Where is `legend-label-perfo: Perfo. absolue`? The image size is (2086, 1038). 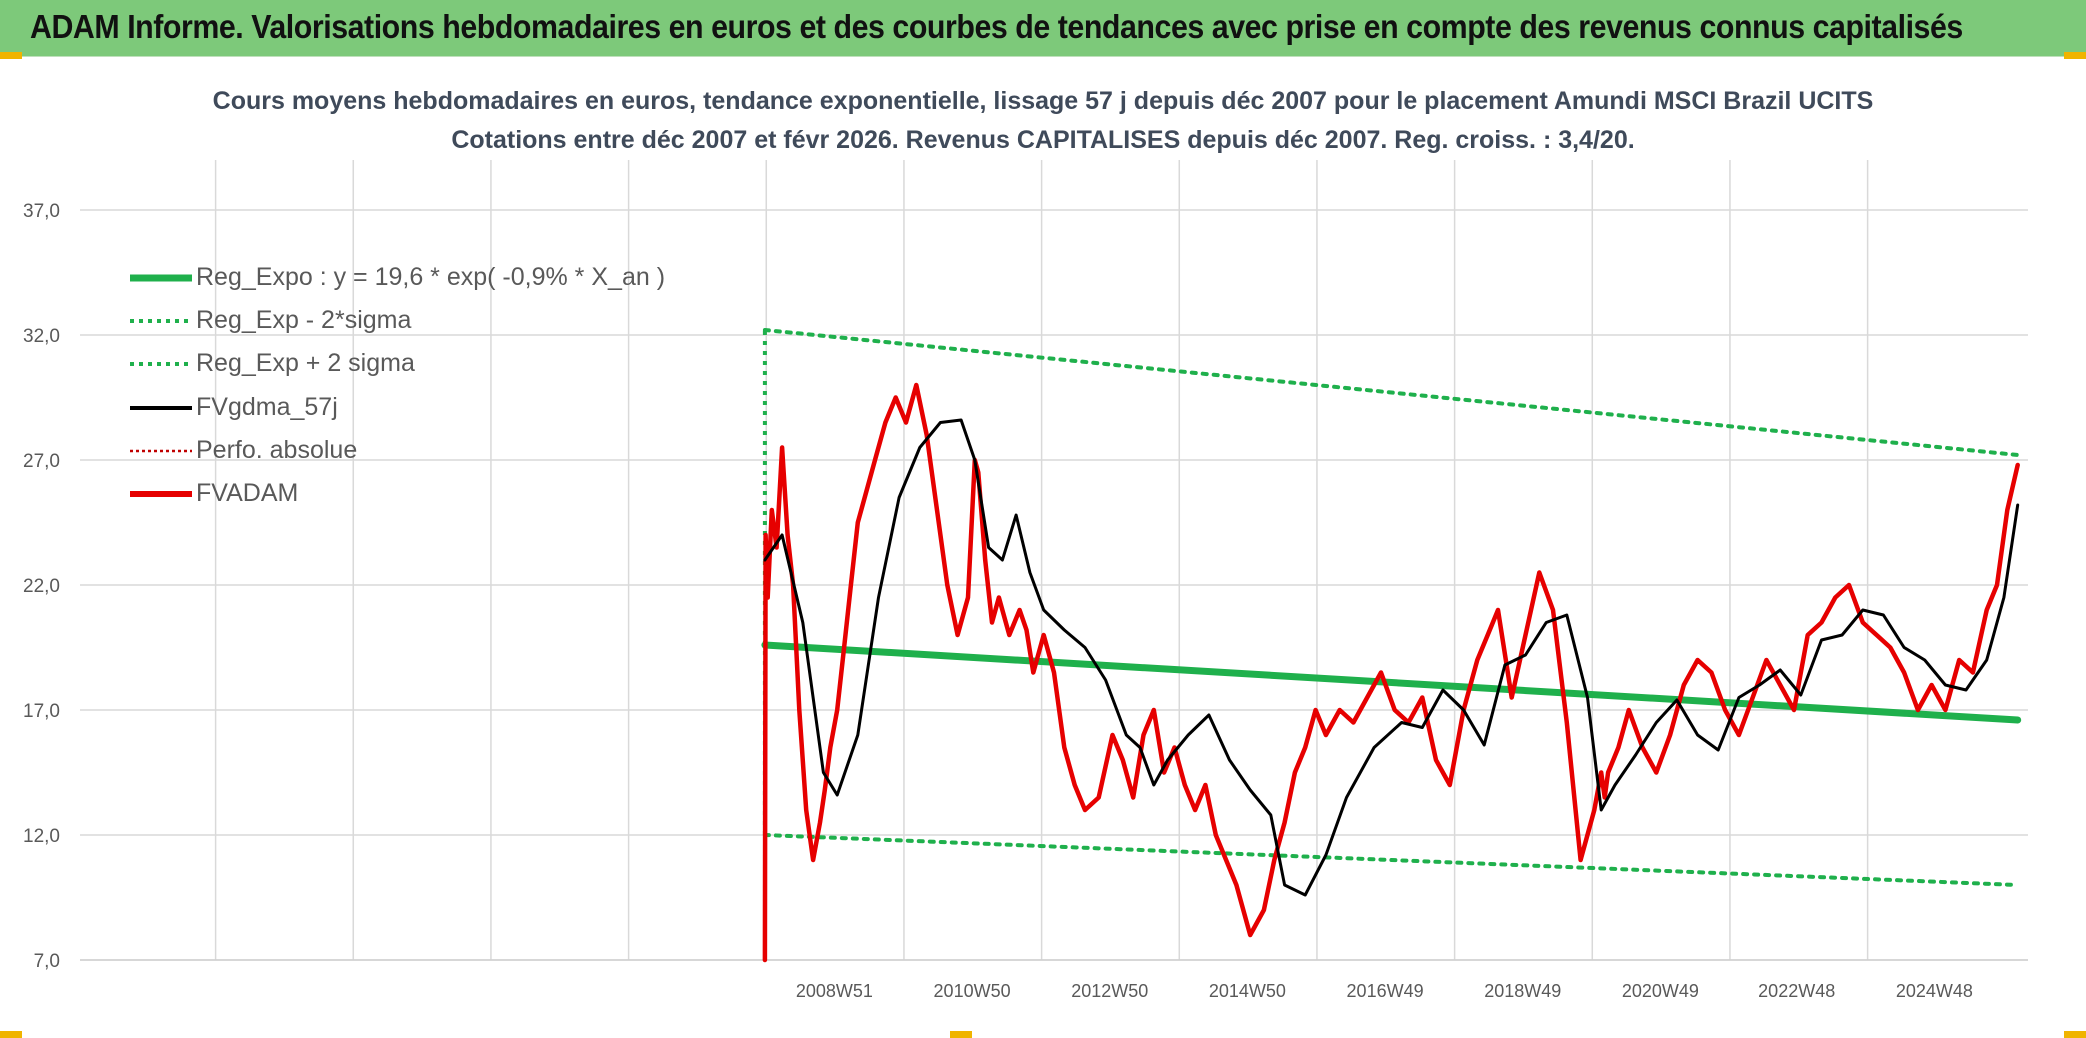 legend-label-perfo: Perfo. absolue is located at coordinates (277, 450).